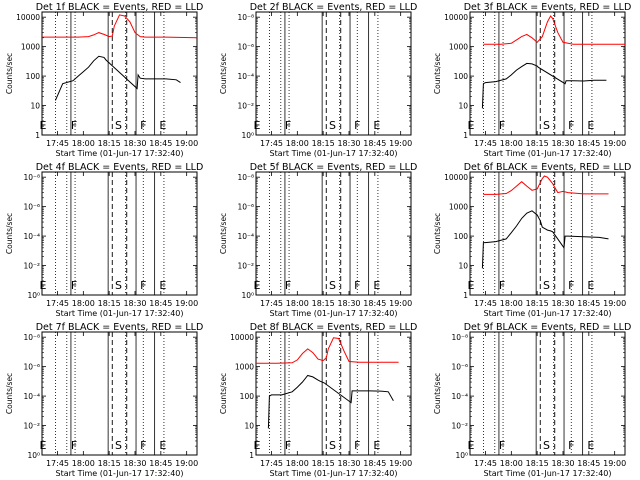 This screenshot has height=480, width=640. Describe the element at coordinates (120, 167) in the screenshot. I see `panel-title: Det 4f BLACK = Events, RED = LLD` at that location.